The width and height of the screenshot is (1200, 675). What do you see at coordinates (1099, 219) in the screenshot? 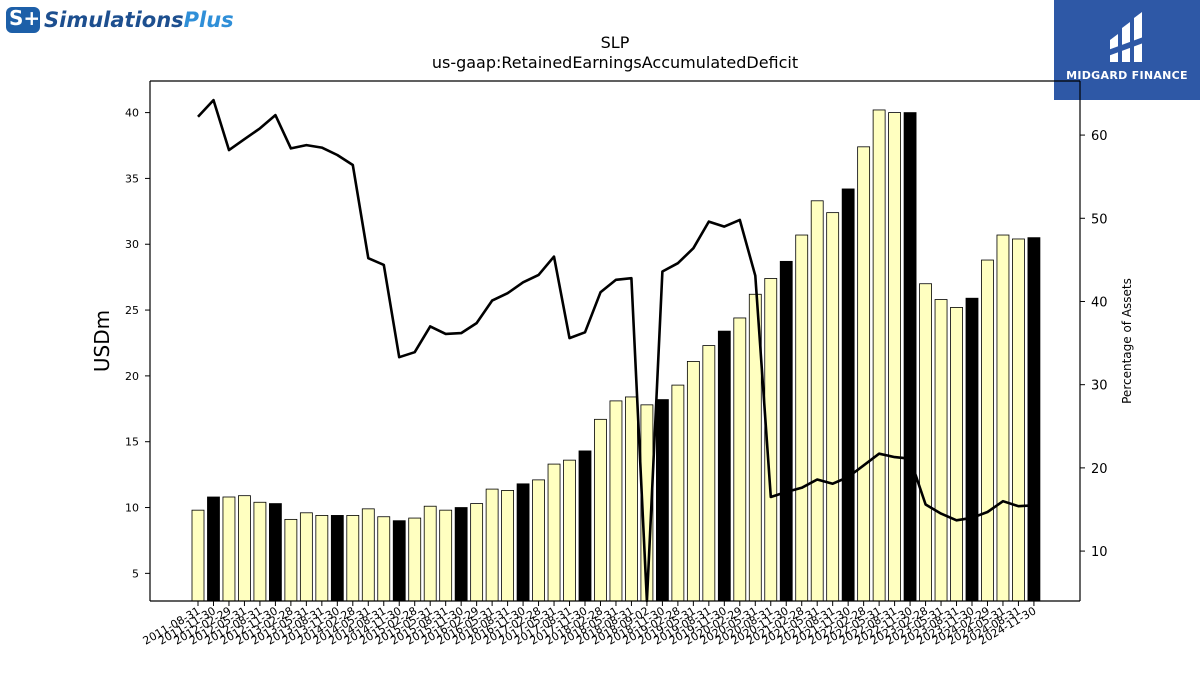
I see `y2-tick-label: 50` at bounding box center [1099, 219].